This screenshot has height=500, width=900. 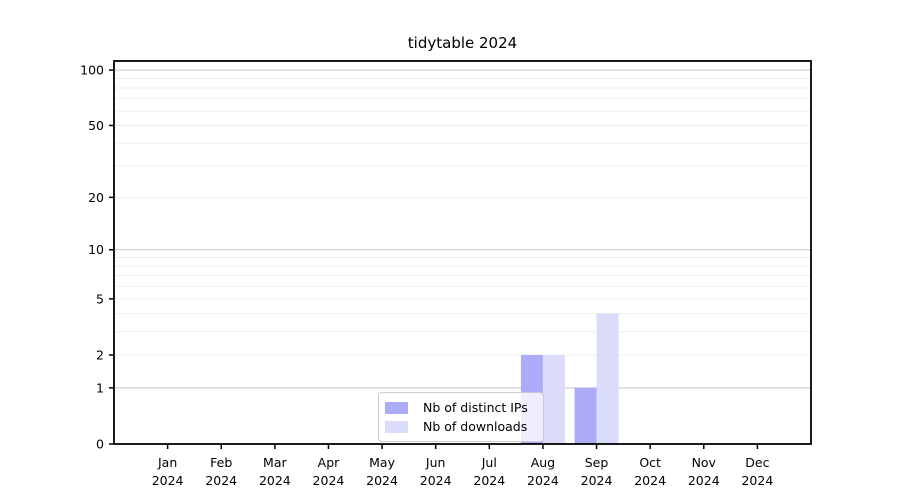 What do you see at coordinates (489, 462) in the screenshot?
I see `x-tick-label-month: Jul` at bounding box center [489, 462].